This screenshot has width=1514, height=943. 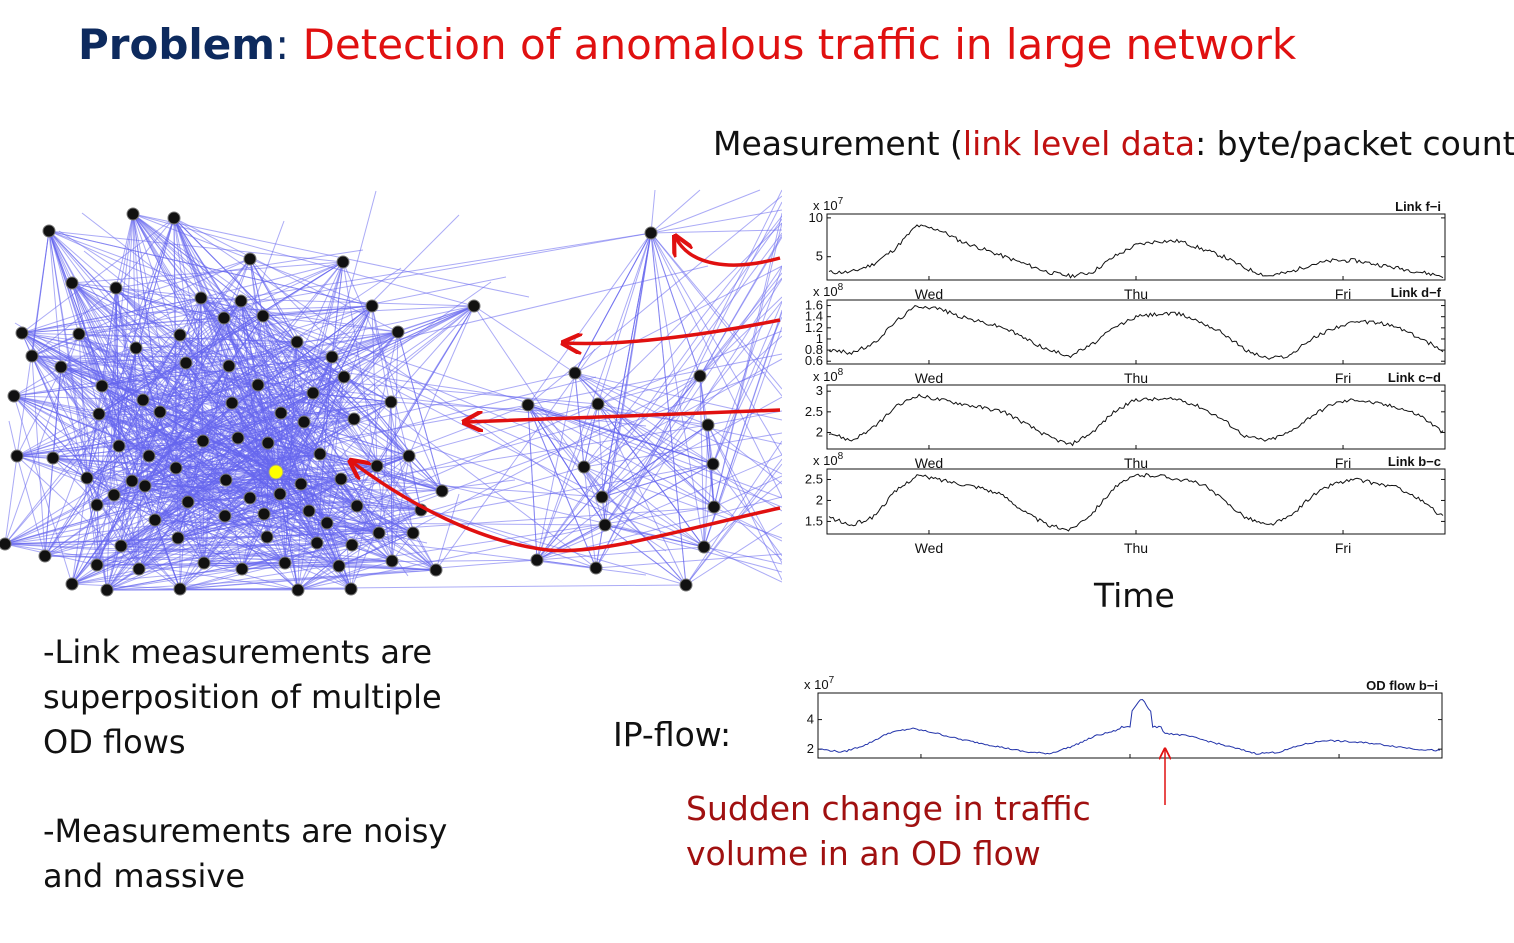 What do you see at coordinates (814, 520) in the screenshot?
I see `y-tick-label: 1.5` at bounding box center [814, 520].